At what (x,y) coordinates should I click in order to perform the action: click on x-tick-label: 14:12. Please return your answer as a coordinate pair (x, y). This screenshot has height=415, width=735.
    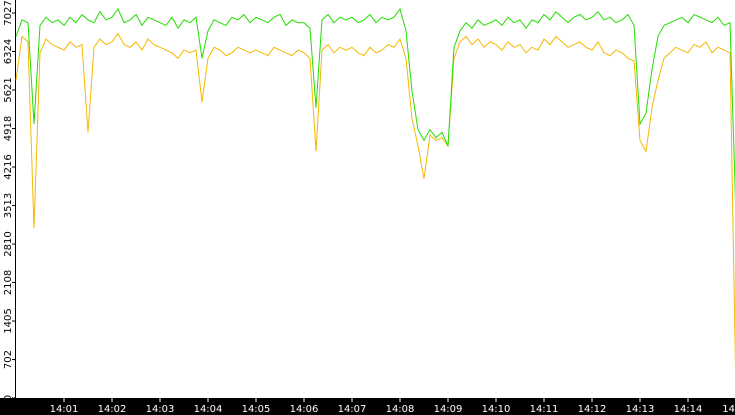
    Looking at the image, I should click on (592, 409).